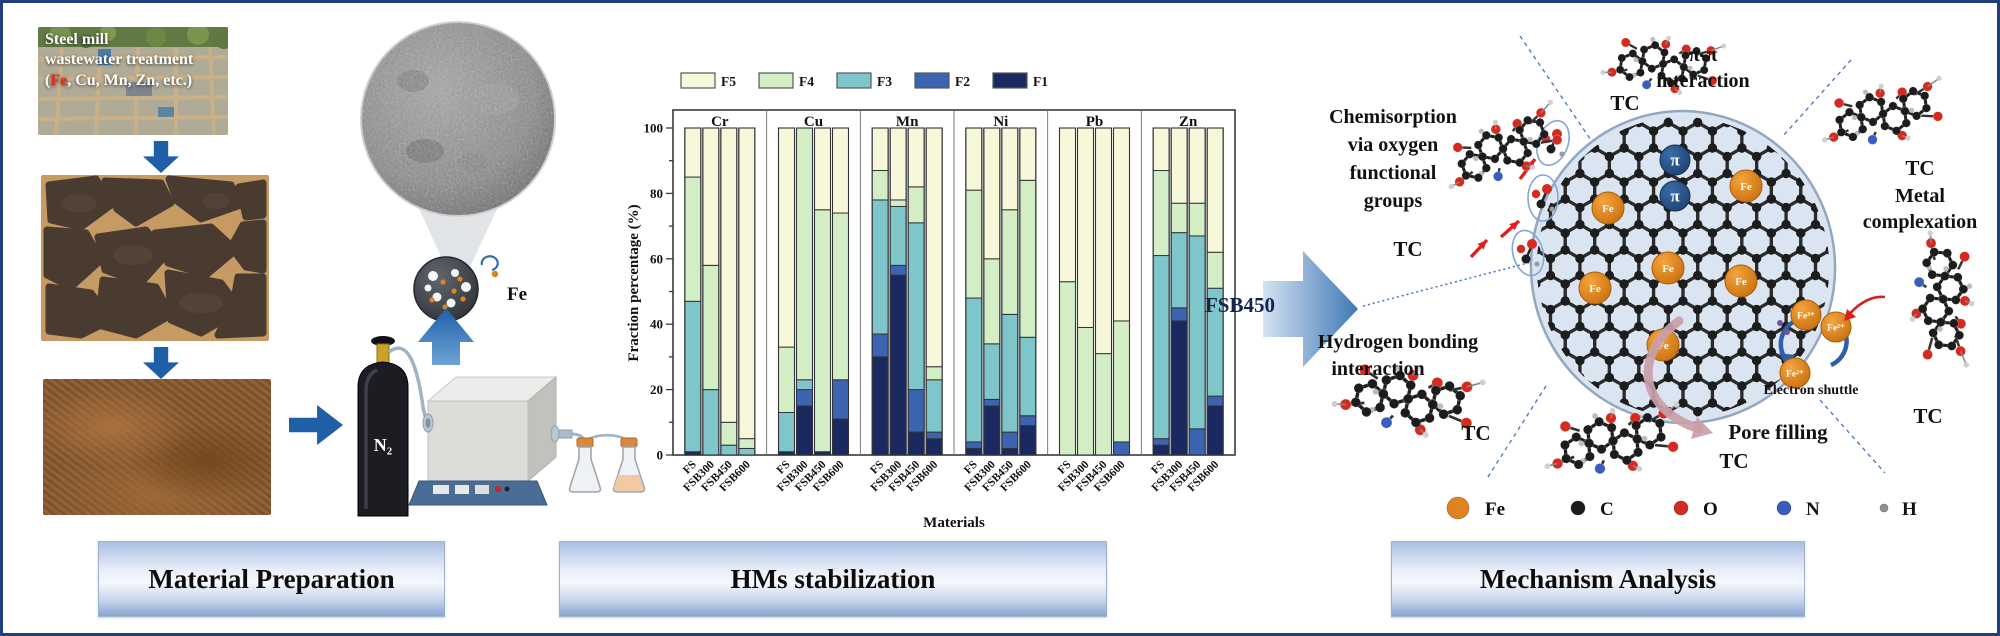  I want to click on atom-legend-label-O: O, so click(1710, 509).